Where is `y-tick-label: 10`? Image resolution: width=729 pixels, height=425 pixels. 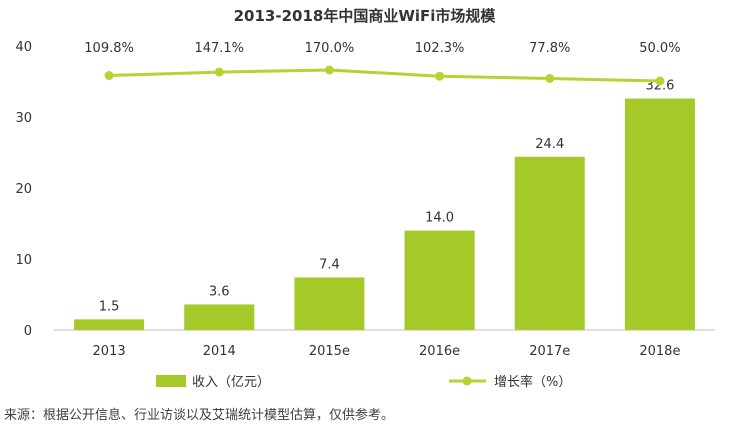
y-tick-label: 10 is located at coordinates (23, 260).